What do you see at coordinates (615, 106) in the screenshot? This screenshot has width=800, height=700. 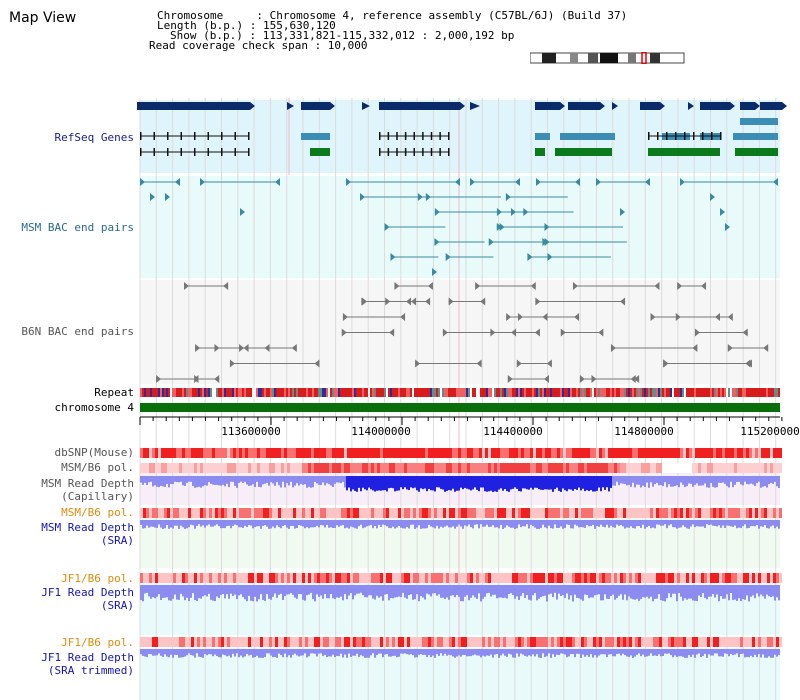 I see `gene-arrow` at bounding box center [615, 106].